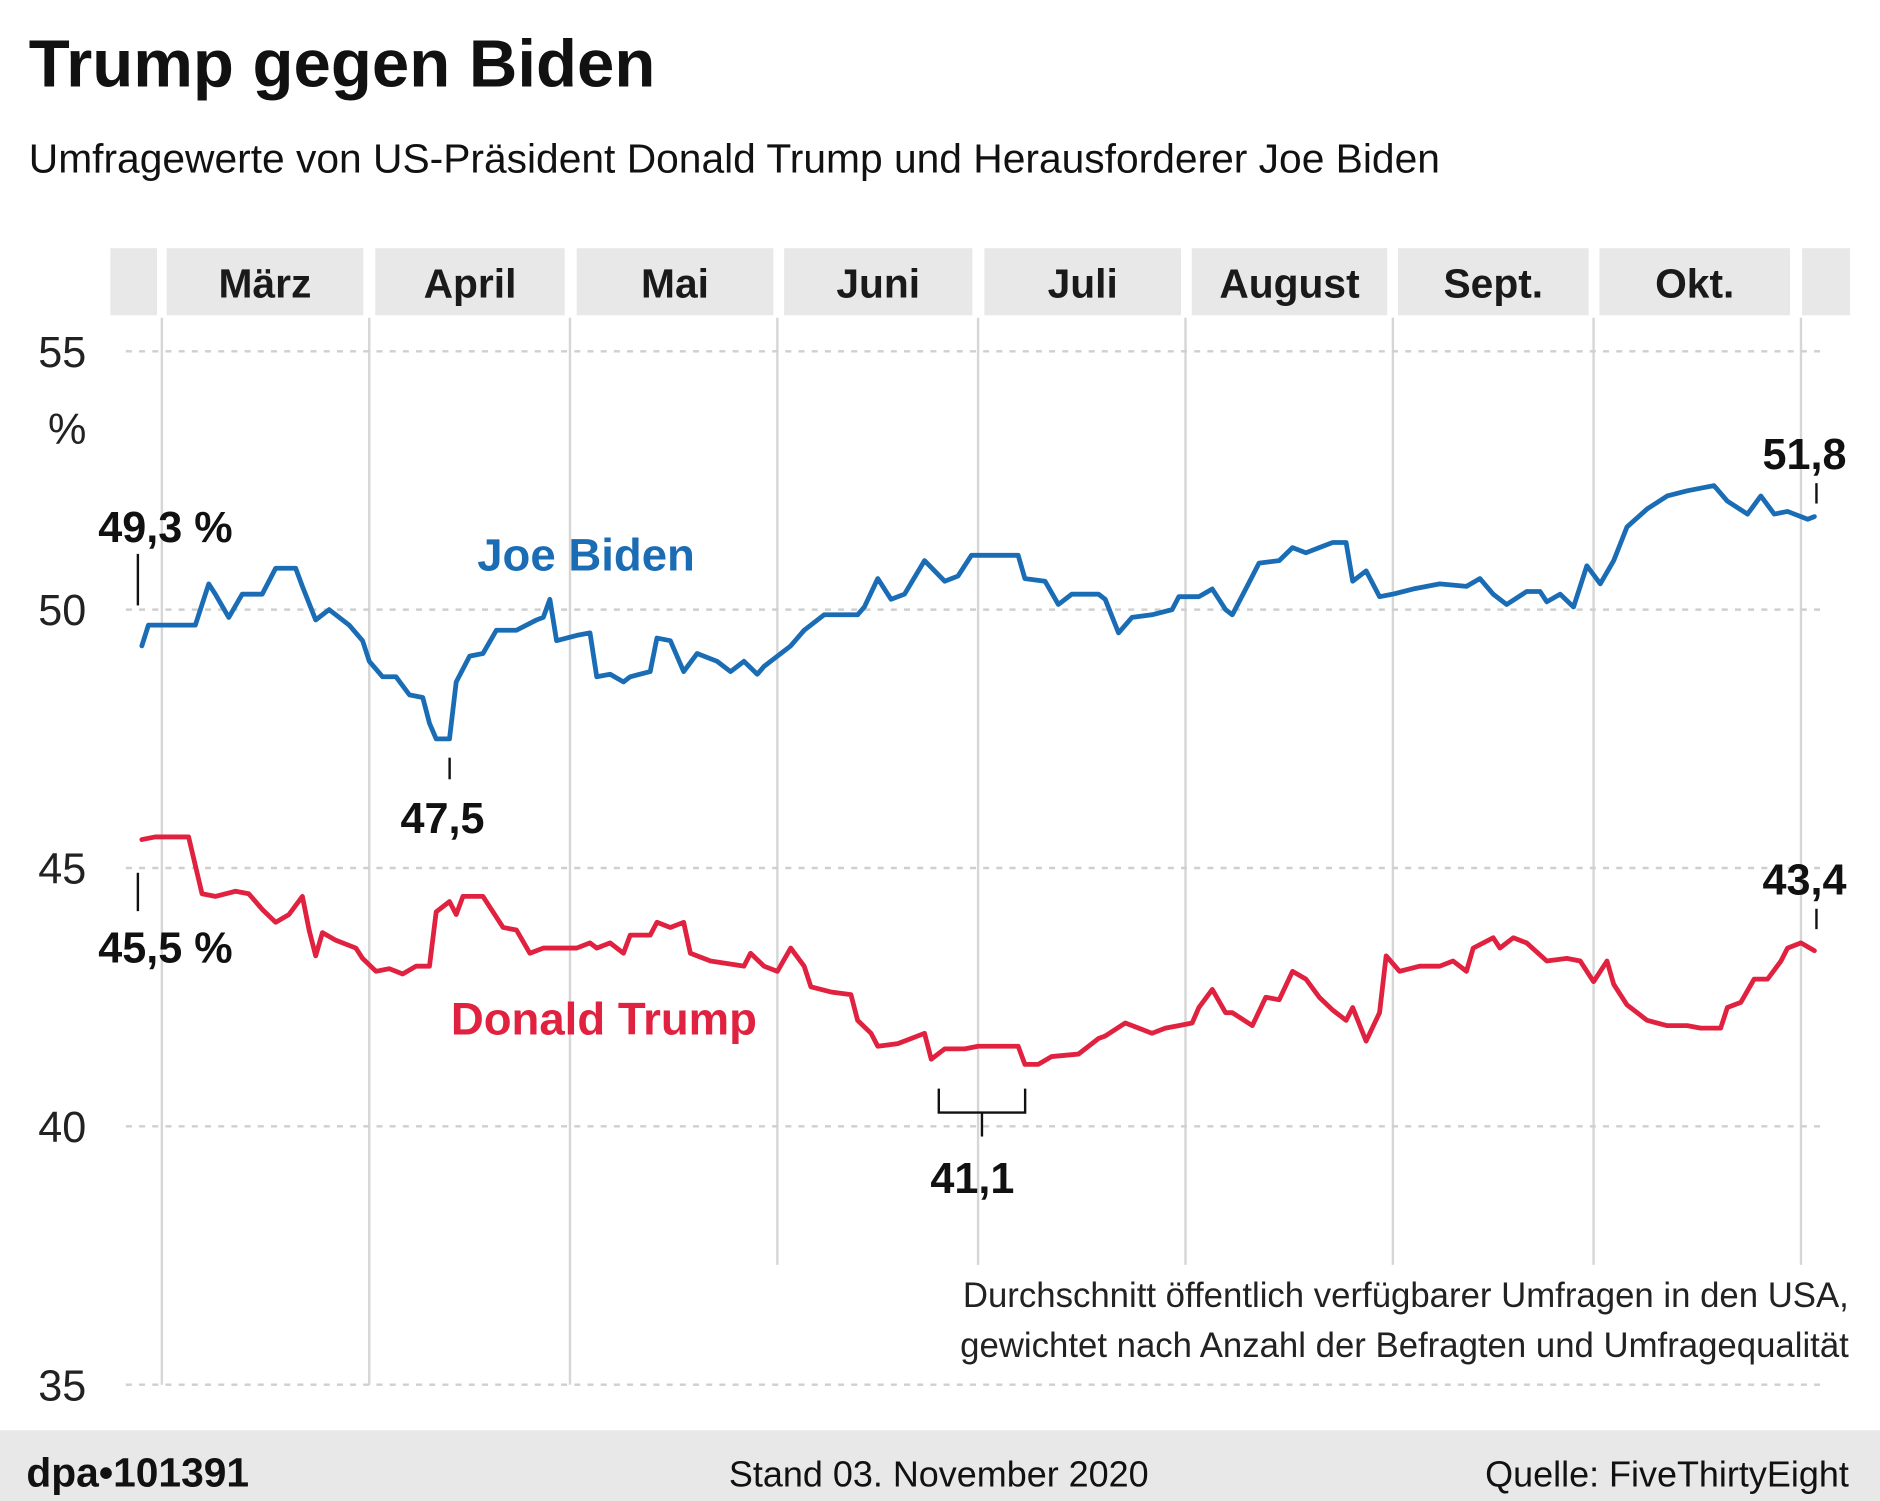 This screenshot has height=1501, width=1880. I want to click on footer-brand: dpa•101391, so click(137, 1473).